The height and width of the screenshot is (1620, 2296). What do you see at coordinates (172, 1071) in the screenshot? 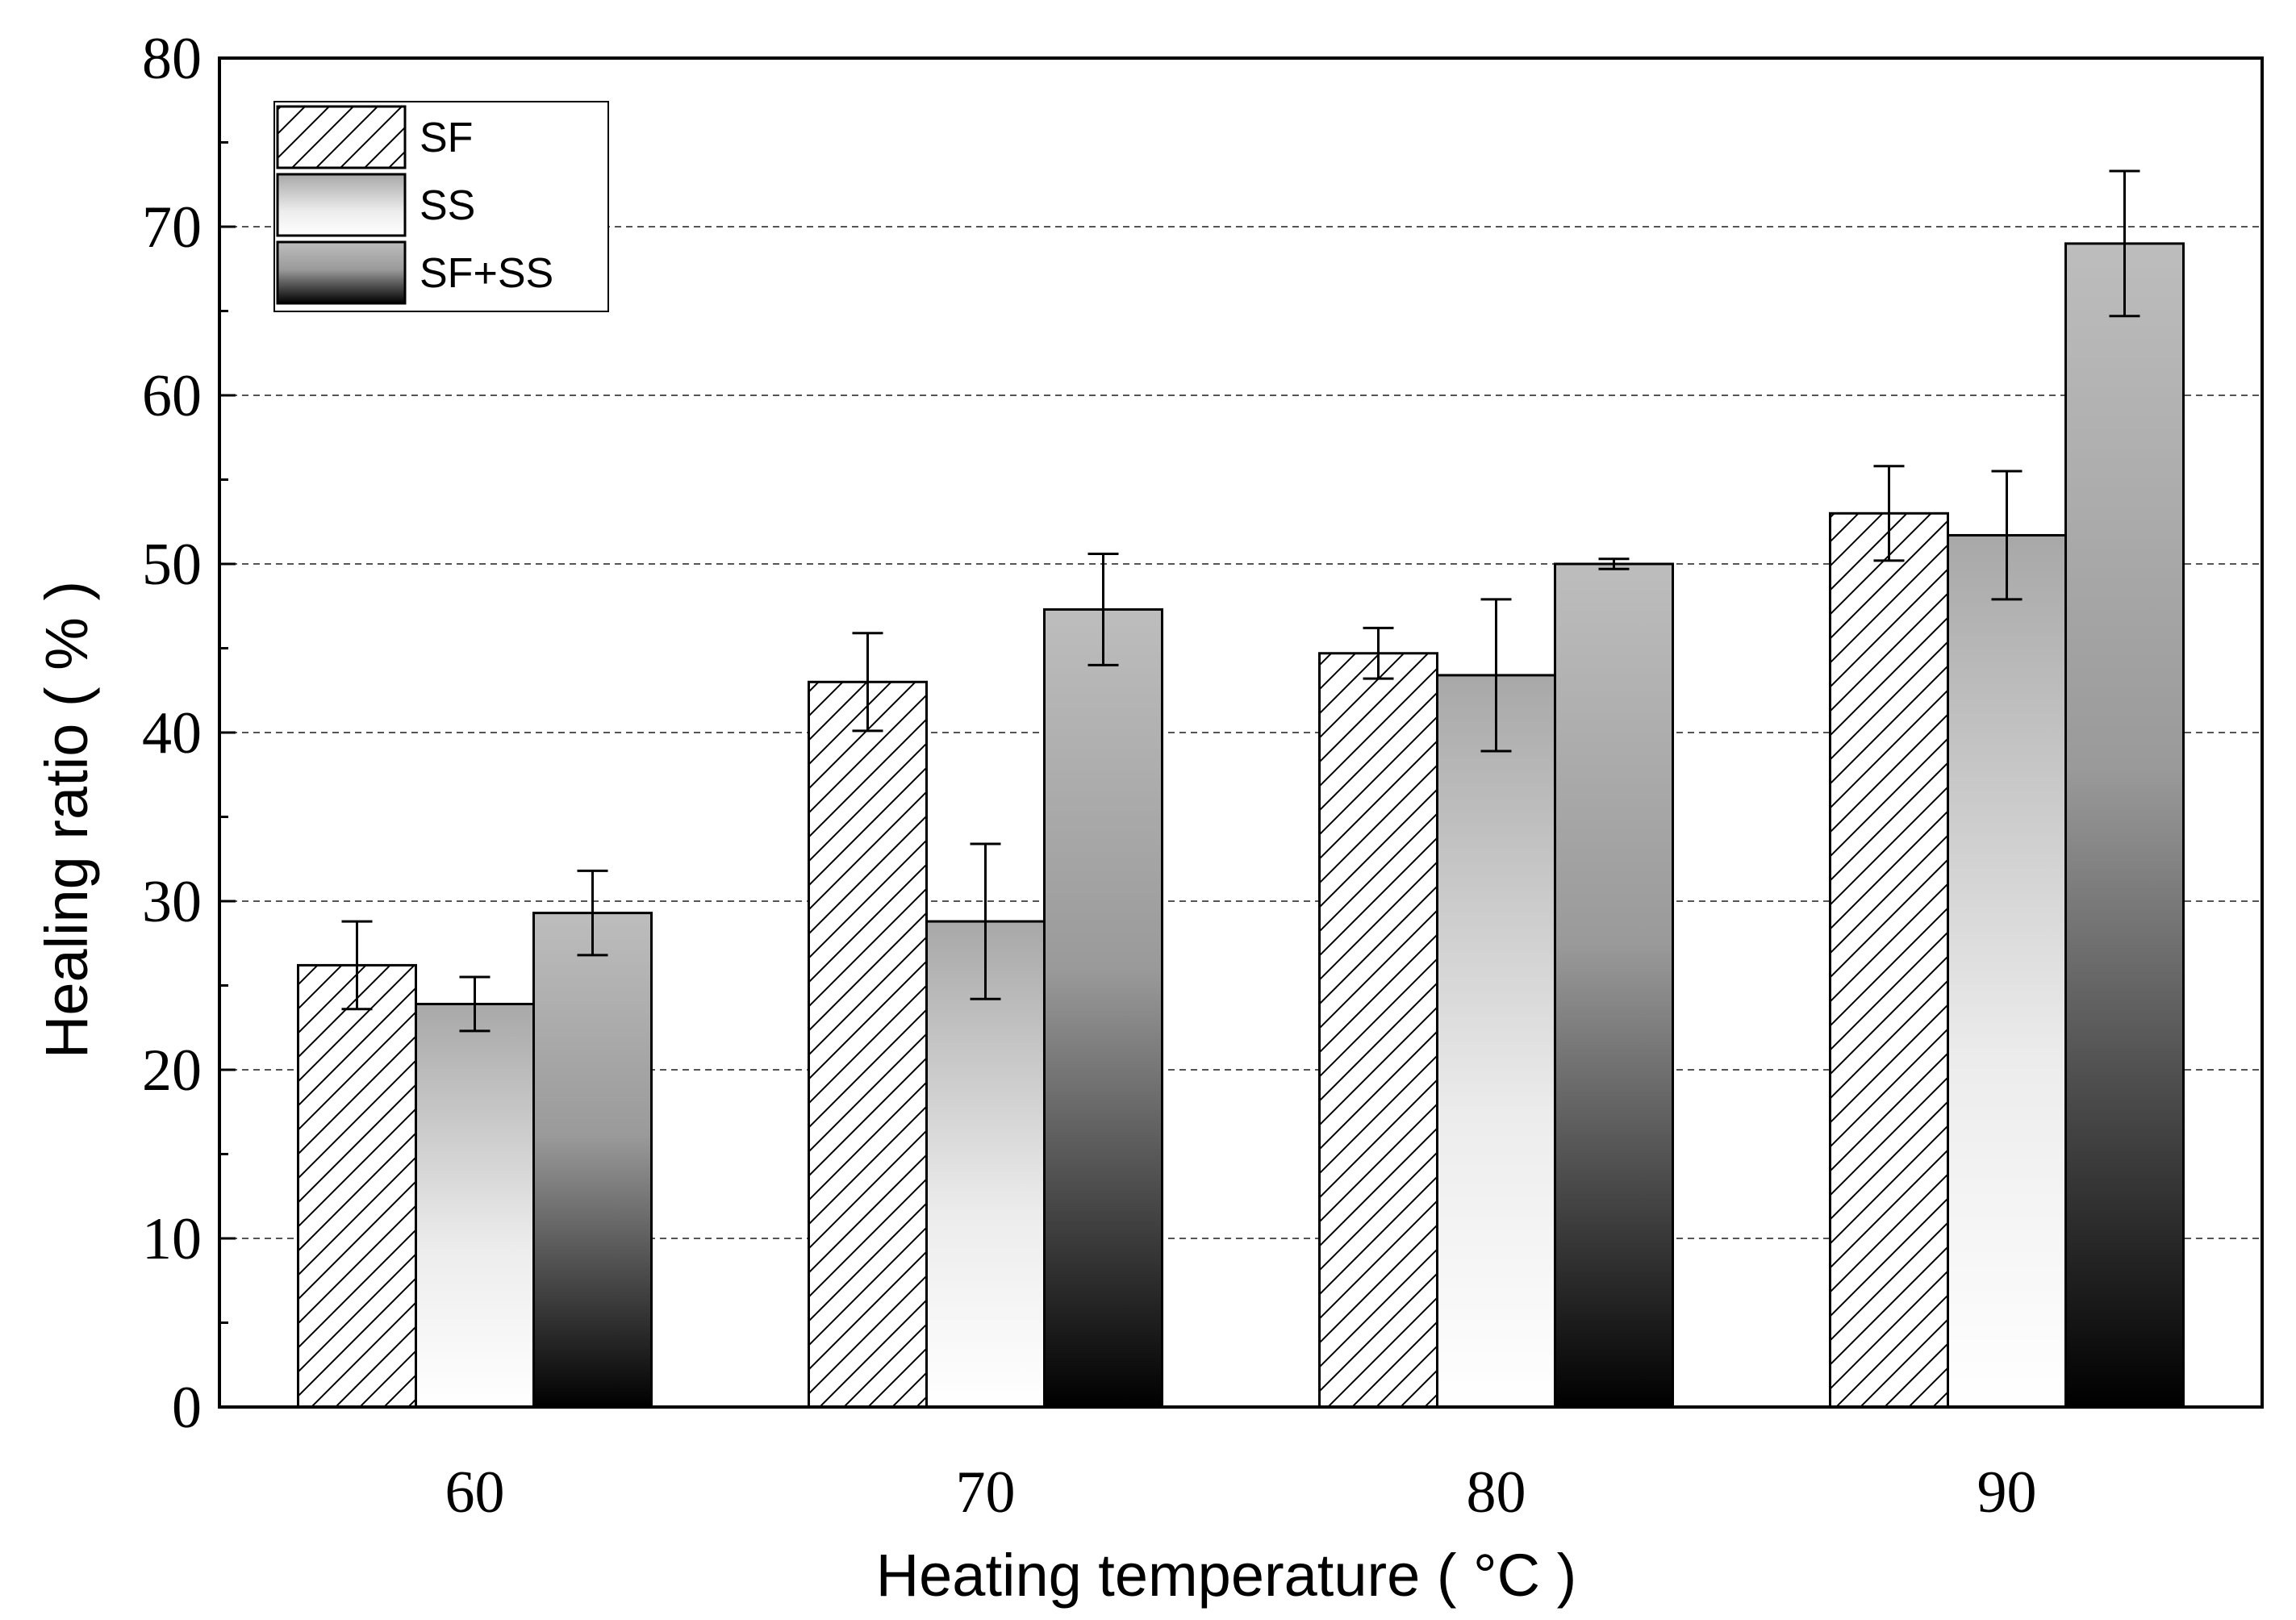
I see `y-tick-label: 20` at bounding box center [172, 1071].